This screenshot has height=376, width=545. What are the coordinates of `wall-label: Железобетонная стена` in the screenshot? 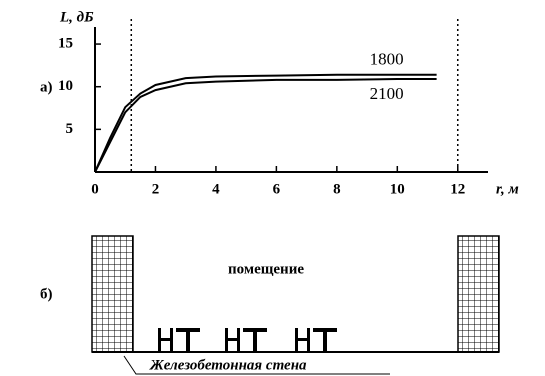 It's located at (228, 365).